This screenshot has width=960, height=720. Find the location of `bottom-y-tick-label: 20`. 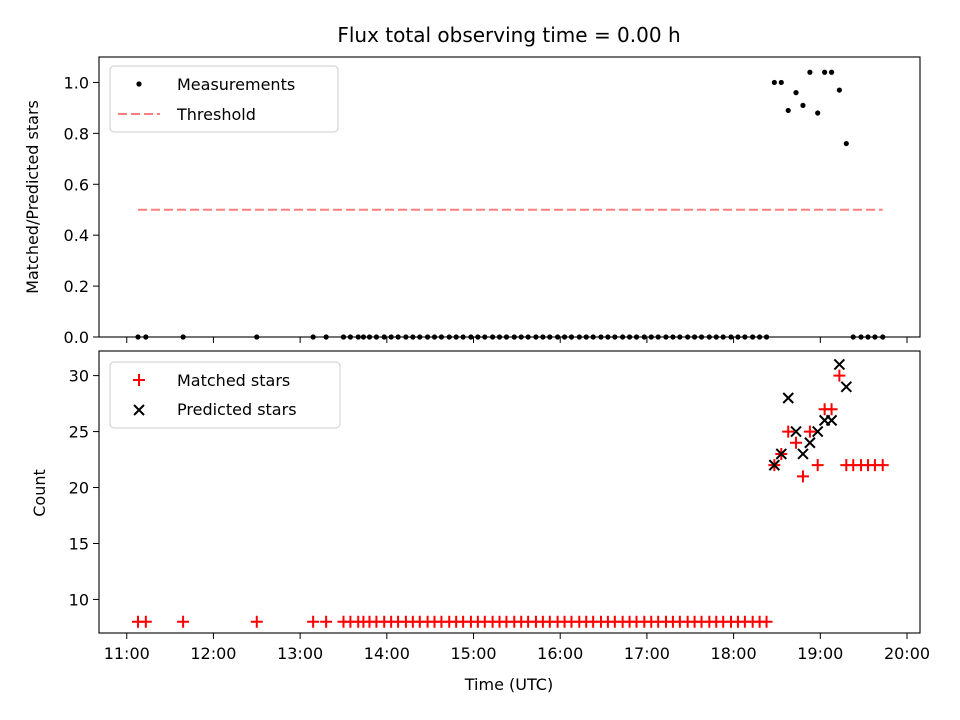

bottom-y-tick-label: 20 is located at coordinates (79, 488).